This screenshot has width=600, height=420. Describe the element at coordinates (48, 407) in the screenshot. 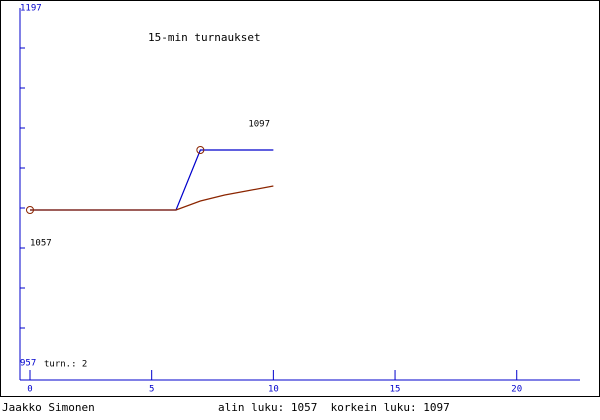

I see `author: Jaakko Simonen` at that location.